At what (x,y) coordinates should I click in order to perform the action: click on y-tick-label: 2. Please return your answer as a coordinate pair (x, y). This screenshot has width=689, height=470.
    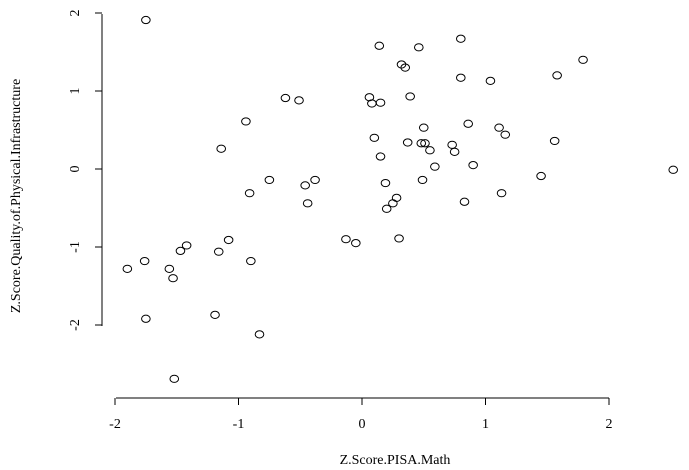
    Looking at the image, I should click on (75, 13).